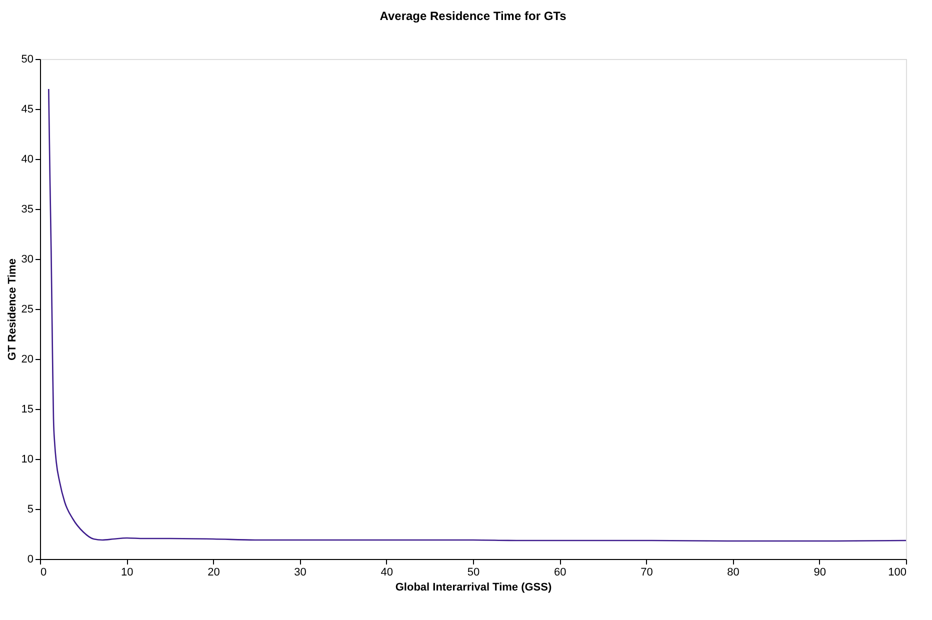  Describe the element at coordinates (300, 572) in the screenshot. I see `x-tick-label: 30` at that location.